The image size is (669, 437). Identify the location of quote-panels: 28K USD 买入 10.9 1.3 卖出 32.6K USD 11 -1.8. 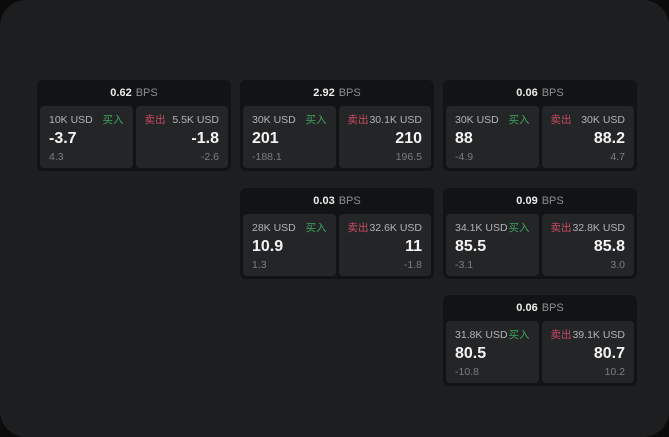
(337, 245).